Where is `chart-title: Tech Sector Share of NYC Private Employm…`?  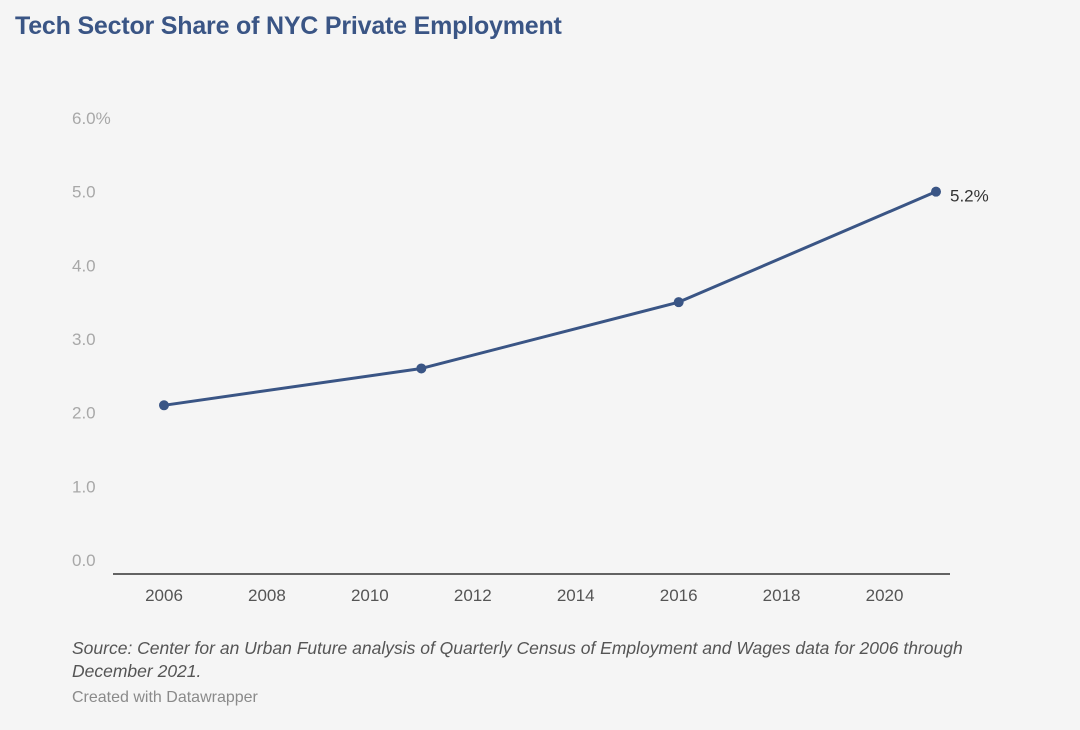 chart-title: Tech Sector Share of NYC Private Employm… is located at coordinates (288, 26).